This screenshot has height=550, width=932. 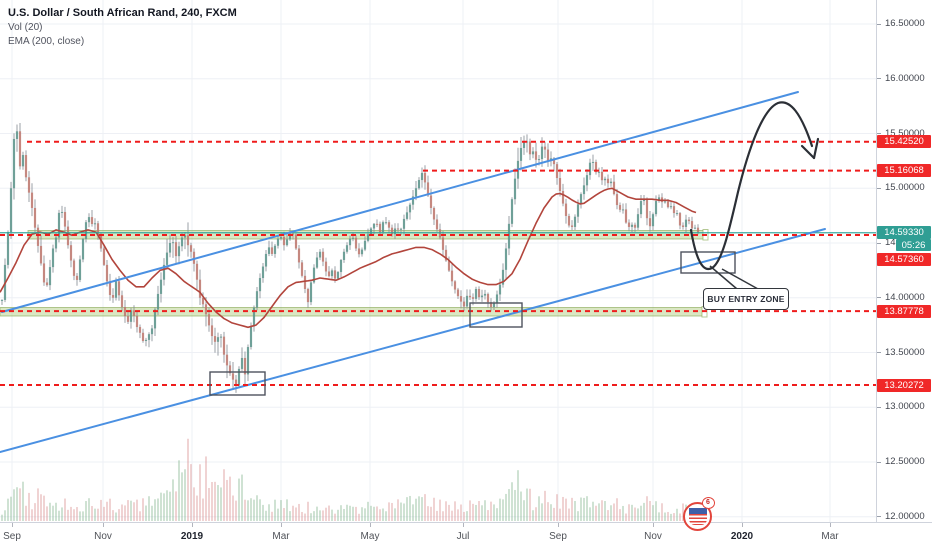 I want to click on time-tick-label: May, so click(x=370, y=536).